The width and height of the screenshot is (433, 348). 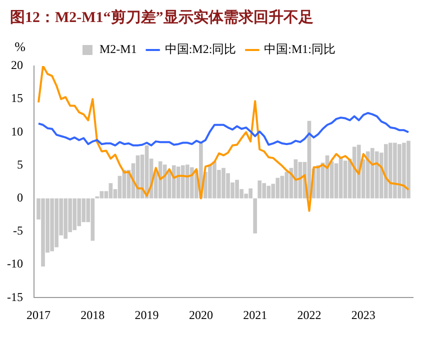 I want to click on x-tick-label: 2022, so click(x=309, y=315).